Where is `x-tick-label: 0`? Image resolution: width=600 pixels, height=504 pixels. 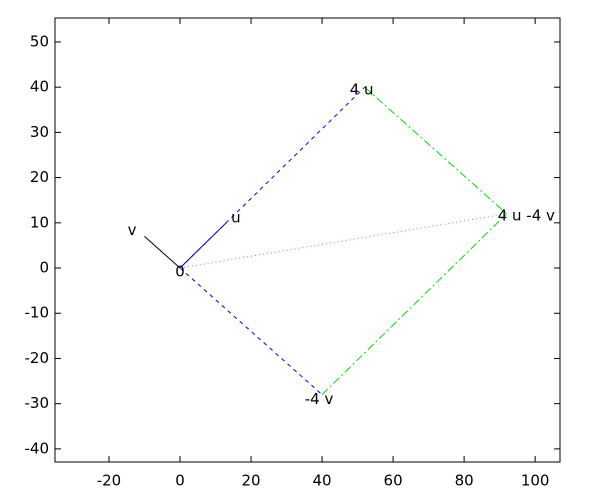 x-tick-label: 0 is located at coordinates (180, 481).